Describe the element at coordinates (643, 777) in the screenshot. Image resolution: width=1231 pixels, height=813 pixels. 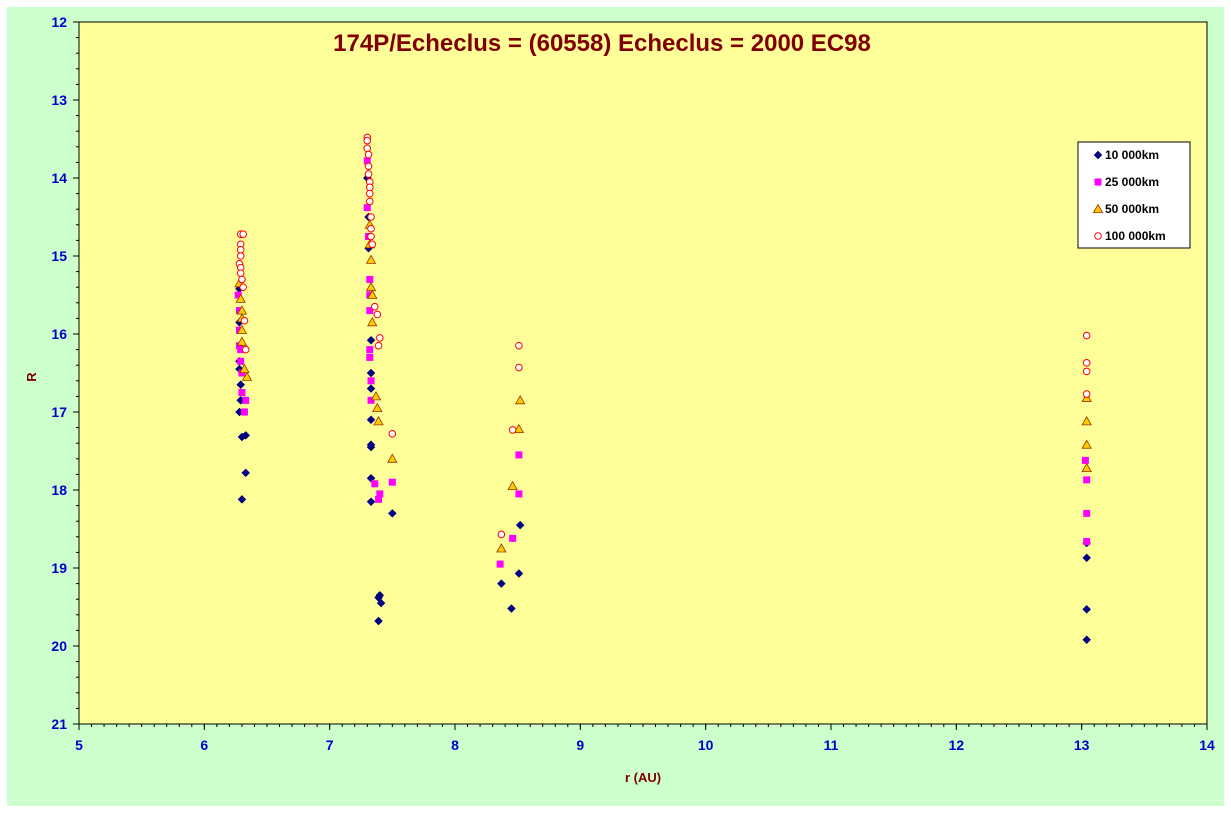
I see `x-axis-title: r (AU)` at that location.